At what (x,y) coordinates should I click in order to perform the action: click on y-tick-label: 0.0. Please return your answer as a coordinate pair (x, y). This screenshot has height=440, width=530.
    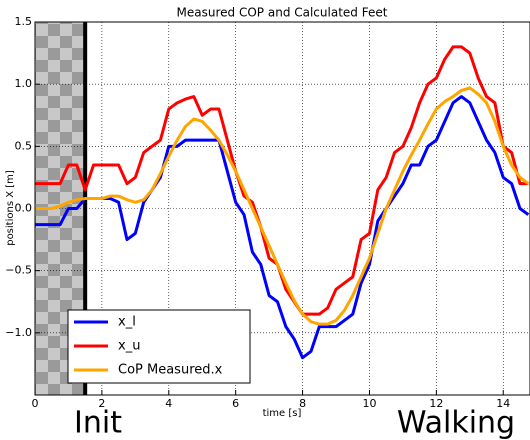
    Looking at the image, I should click on (24, 208).